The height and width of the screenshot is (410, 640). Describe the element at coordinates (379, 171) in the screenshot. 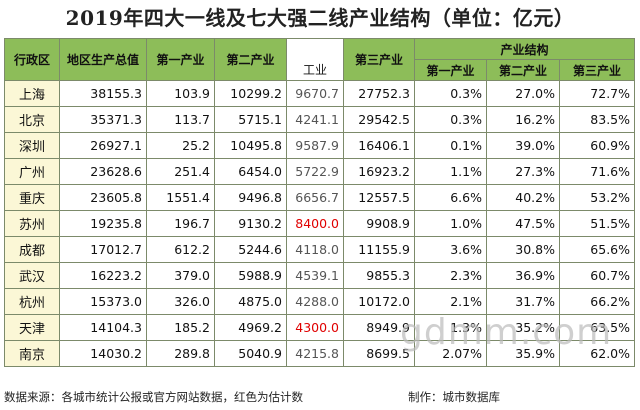

I see `tertiary-cell: 16923.2` at that location.